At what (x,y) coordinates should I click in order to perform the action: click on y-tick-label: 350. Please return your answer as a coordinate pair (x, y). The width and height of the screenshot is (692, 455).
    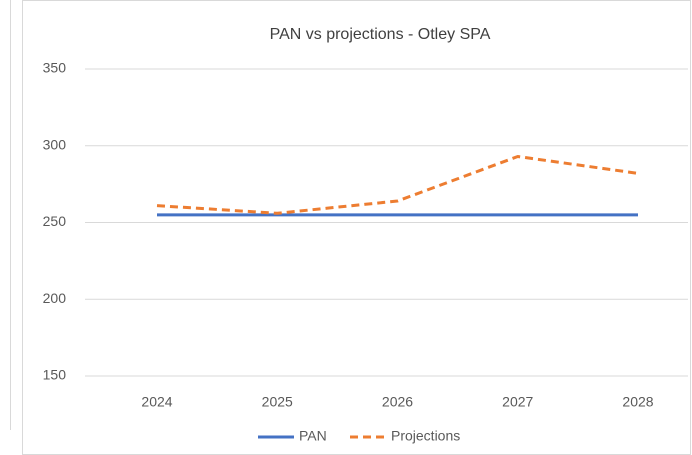
    Looking at the image, I should click on (55, 68).